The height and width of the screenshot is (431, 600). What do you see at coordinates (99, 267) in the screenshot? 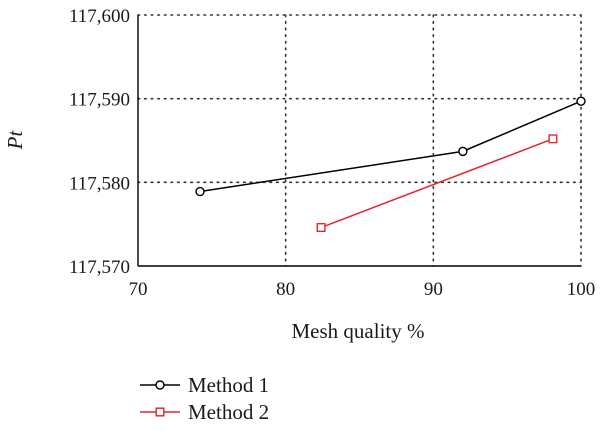
I see `y-tick-label: 117,570` at bounding box center [99, 267].